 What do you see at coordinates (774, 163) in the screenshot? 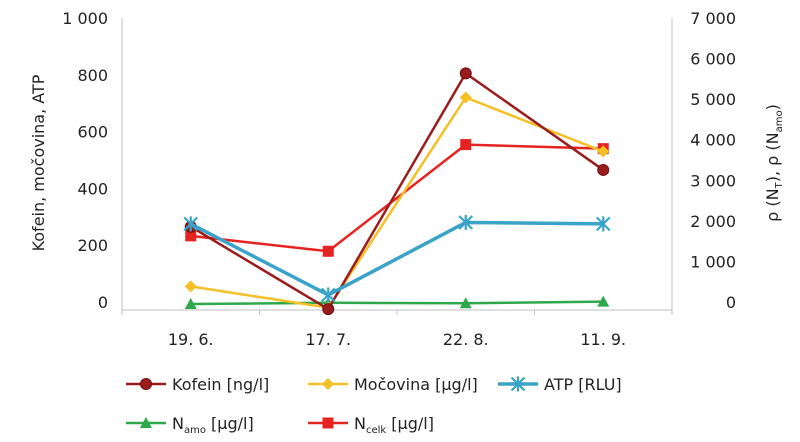
I see `right-axis-title: ρ (NT), ρ (Namo)` at bounding box center [774, 163].